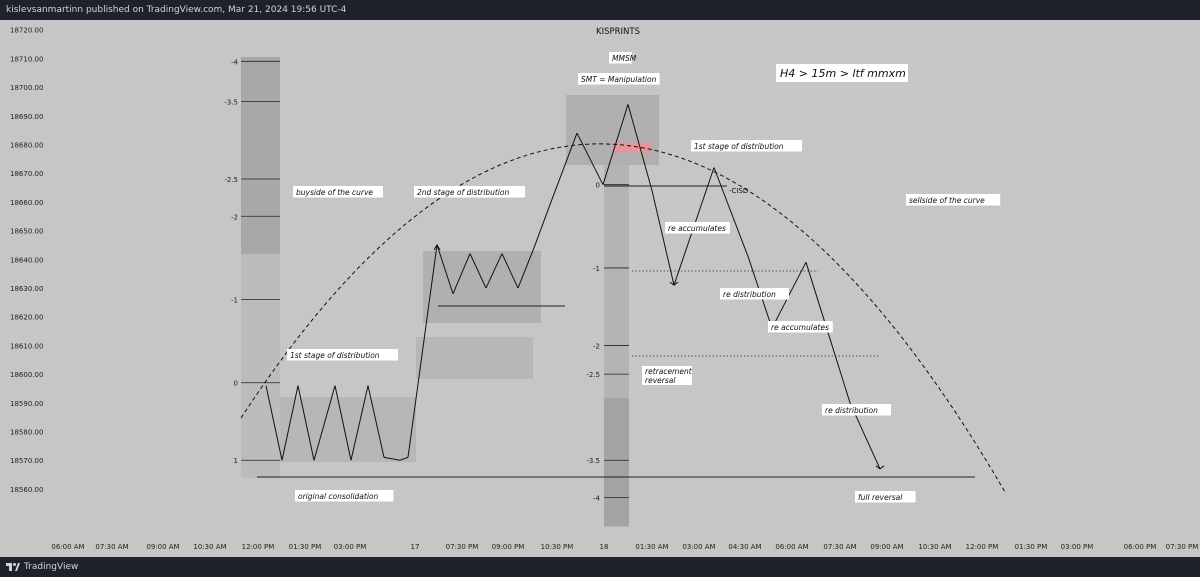  What do you see at coordinates (26, 346) in the screenshot?
I see `y-tick-label: 18610.00` at bounding box center [26, 346].